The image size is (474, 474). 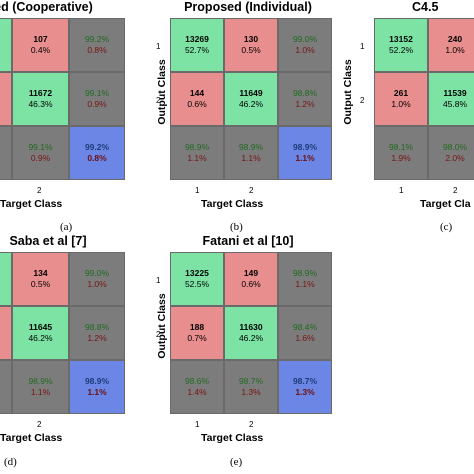 What do you see at coordinates (248, 7) in the screenshot?
I see `panel-title: Proposed (Individual)` at bounding box center [248, 7].